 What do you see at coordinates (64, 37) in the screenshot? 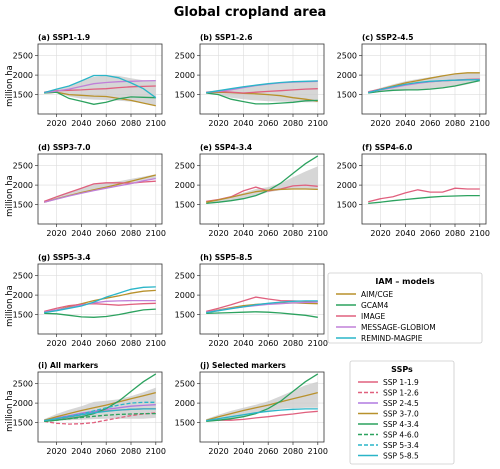
I see `panel-title: (a) SSP1-1.9` at bounding box center [64, 37].